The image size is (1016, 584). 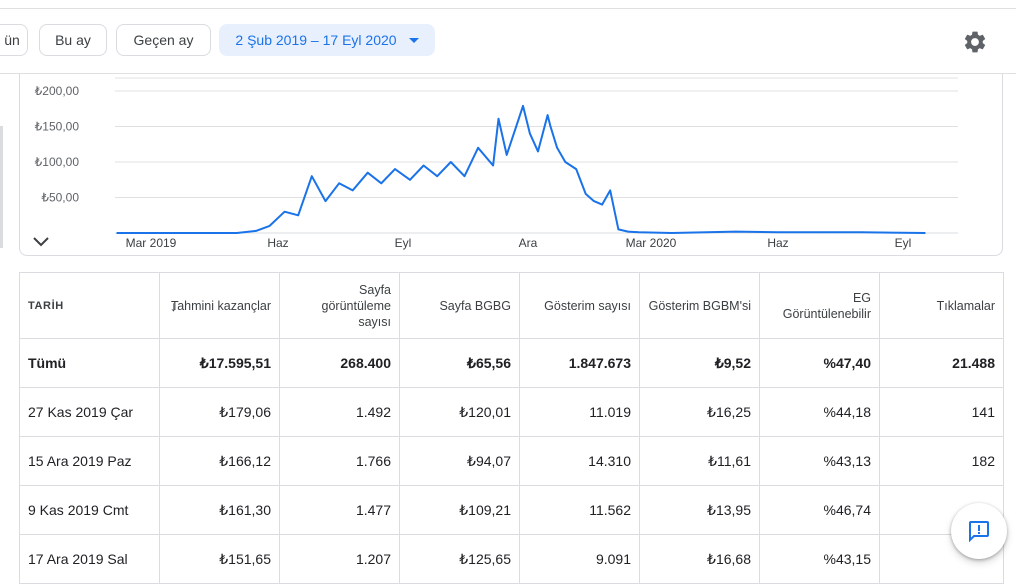 What do you see at coordinates (579, 305) in the screenshot?
I see `column-header-impressions: Gösterim sayısı` at bounding box center [579, 305].